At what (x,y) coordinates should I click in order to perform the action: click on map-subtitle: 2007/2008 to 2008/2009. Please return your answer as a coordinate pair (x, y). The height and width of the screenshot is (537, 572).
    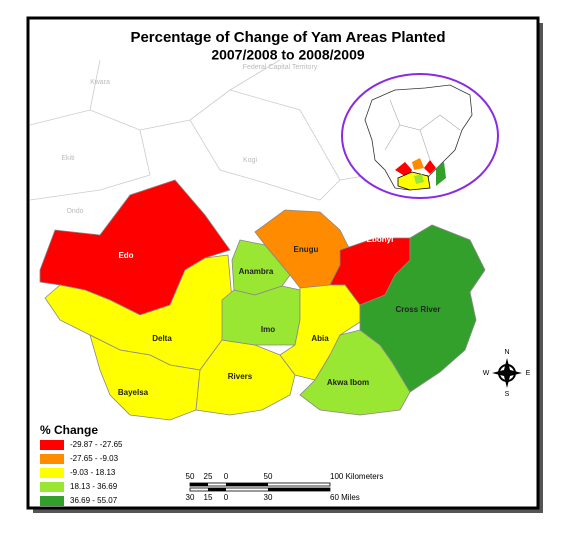
    Looking at the image, I should click on (288, 55).